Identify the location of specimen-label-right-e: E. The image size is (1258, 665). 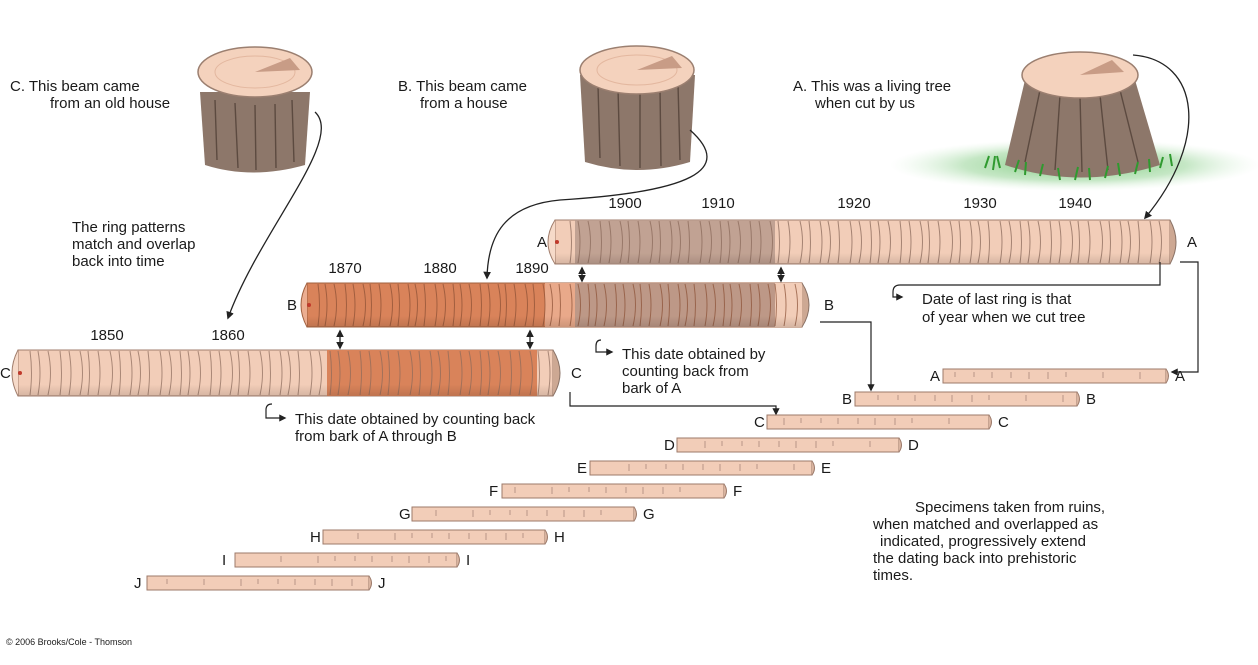
(826, 468).